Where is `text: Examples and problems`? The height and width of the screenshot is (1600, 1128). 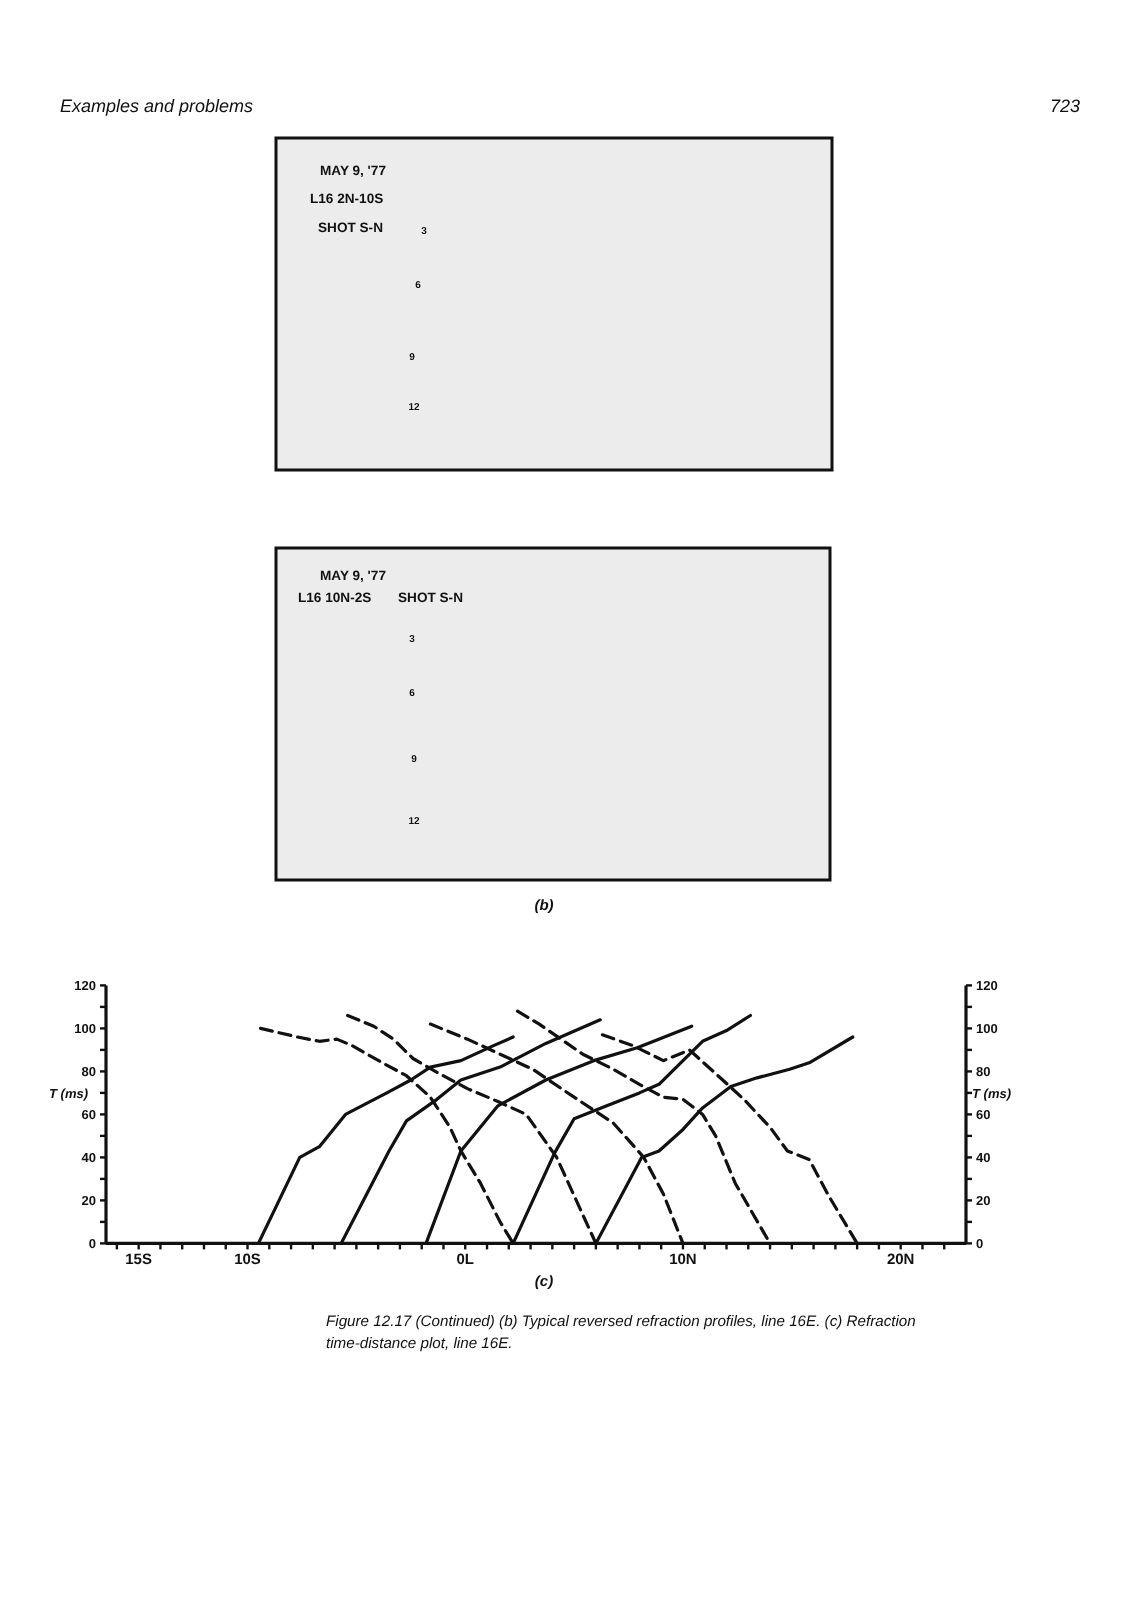
text: Examples and problems is located at coordinates (157, 106).